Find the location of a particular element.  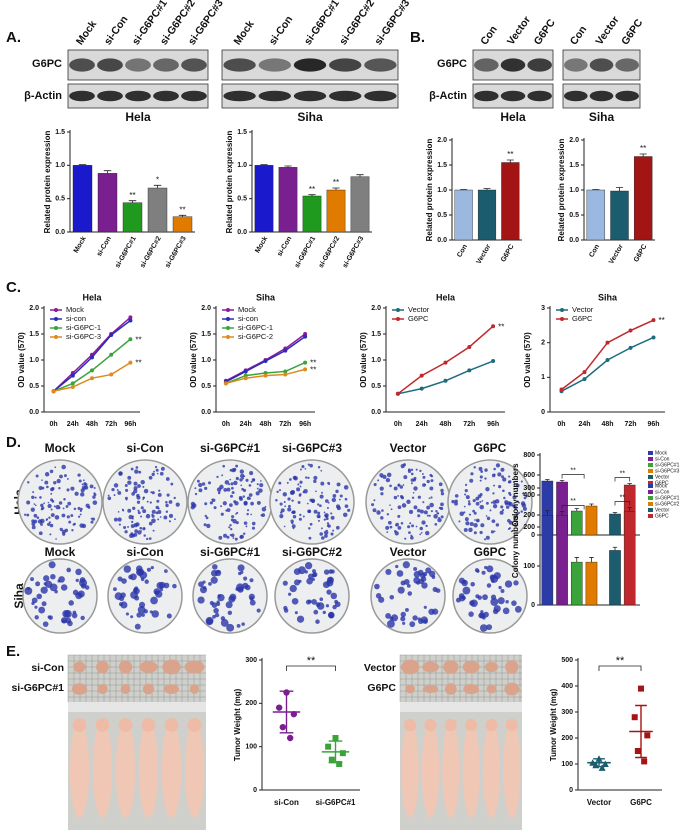

legend-label: G6PC is located at coordinates (662, 516).